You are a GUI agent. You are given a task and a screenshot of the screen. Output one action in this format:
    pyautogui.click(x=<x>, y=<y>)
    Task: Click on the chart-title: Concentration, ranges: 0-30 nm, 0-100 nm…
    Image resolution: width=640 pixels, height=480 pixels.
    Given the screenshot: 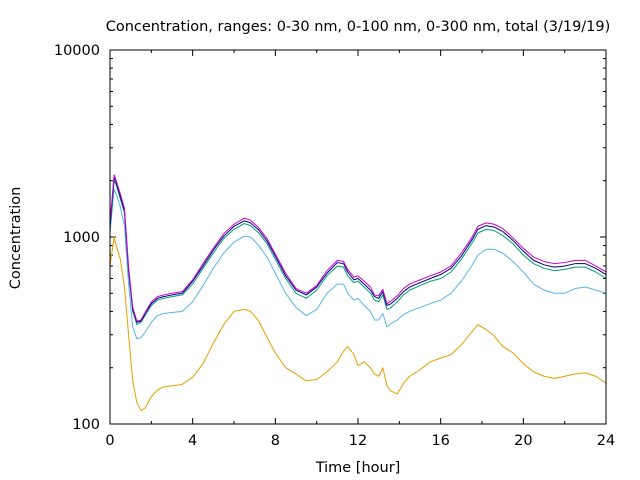 What is the action you would take?
    pyautogui.click(x=358, y=27)
    